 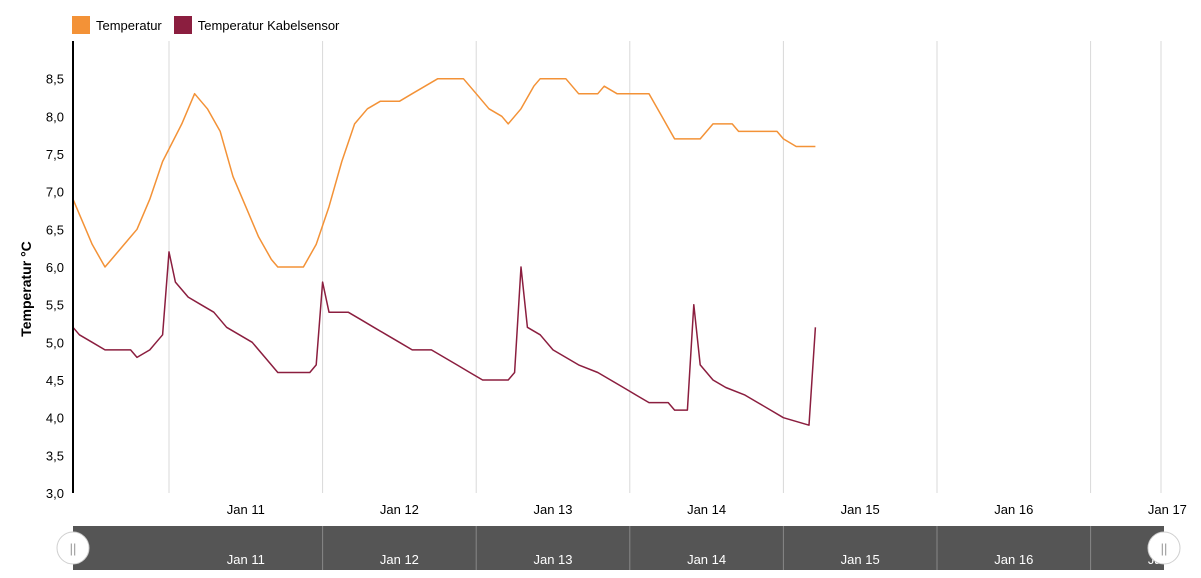 I want to click on legend-item-kabelsensor: Temperatur Kabelsensor, so click(x=256, y=25).